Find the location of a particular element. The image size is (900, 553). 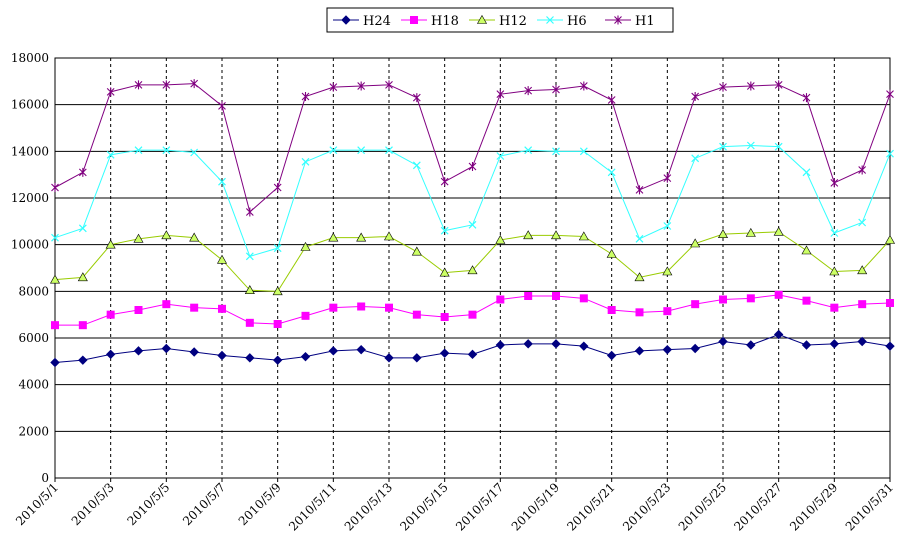

legend-item-h6: H6 is located at coordinates (562, 21).